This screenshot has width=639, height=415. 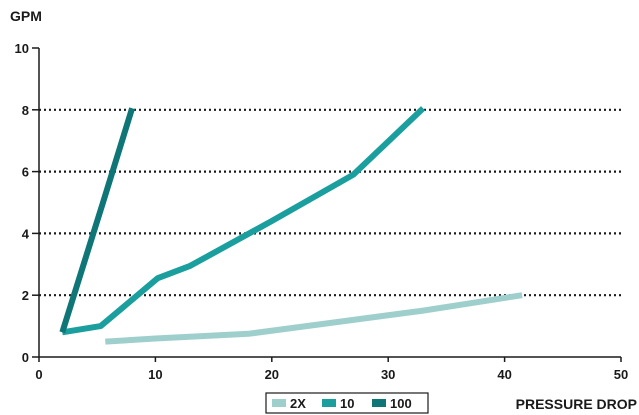 I want to click on x-tick-label-50: 50, so click(x=621, y=374).